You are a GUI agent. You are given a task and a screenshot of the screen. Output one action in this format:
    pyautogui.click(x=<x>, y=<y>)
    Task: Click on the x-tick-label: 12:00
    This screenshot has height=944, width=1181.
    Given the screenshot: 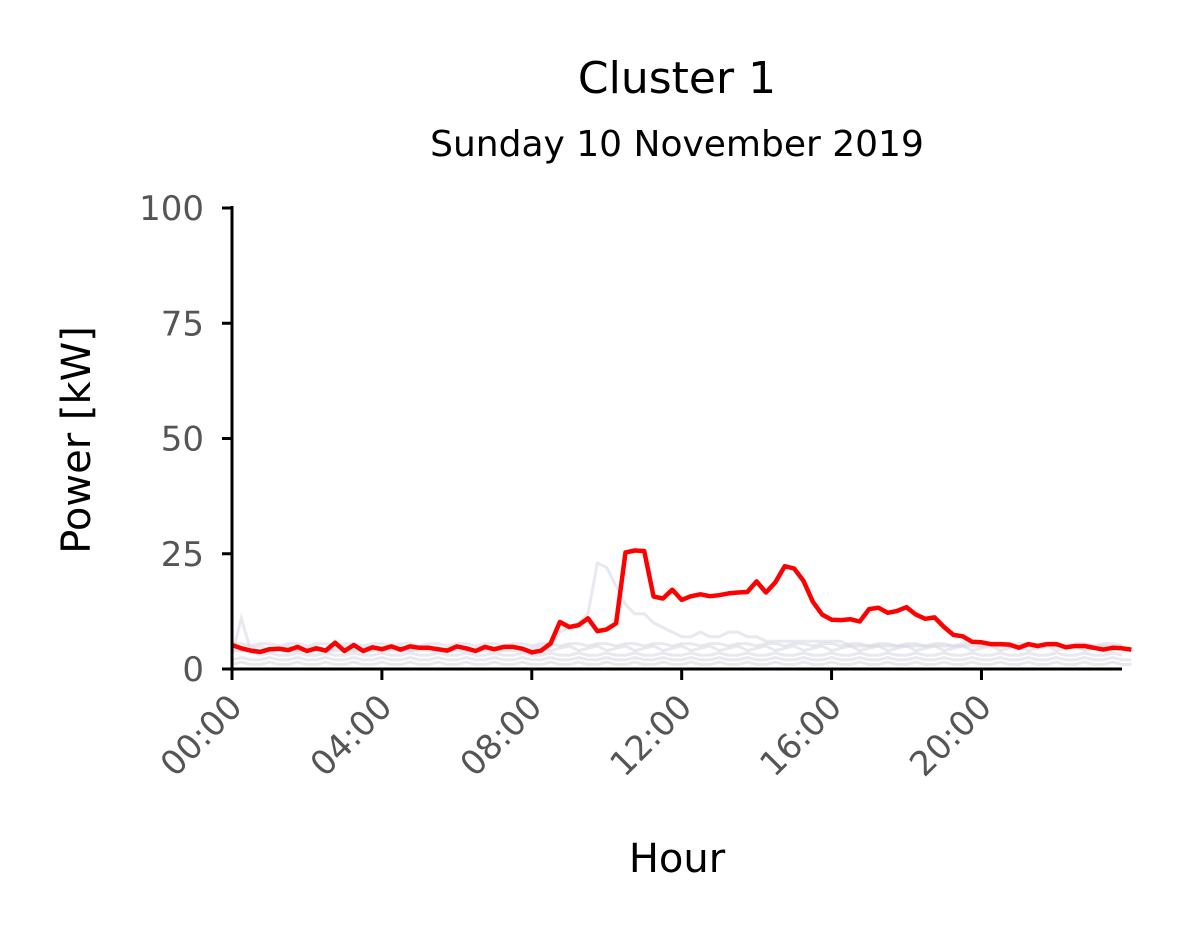 What is the action you would take?
    pyautogui.click(x=651, y=736)
    